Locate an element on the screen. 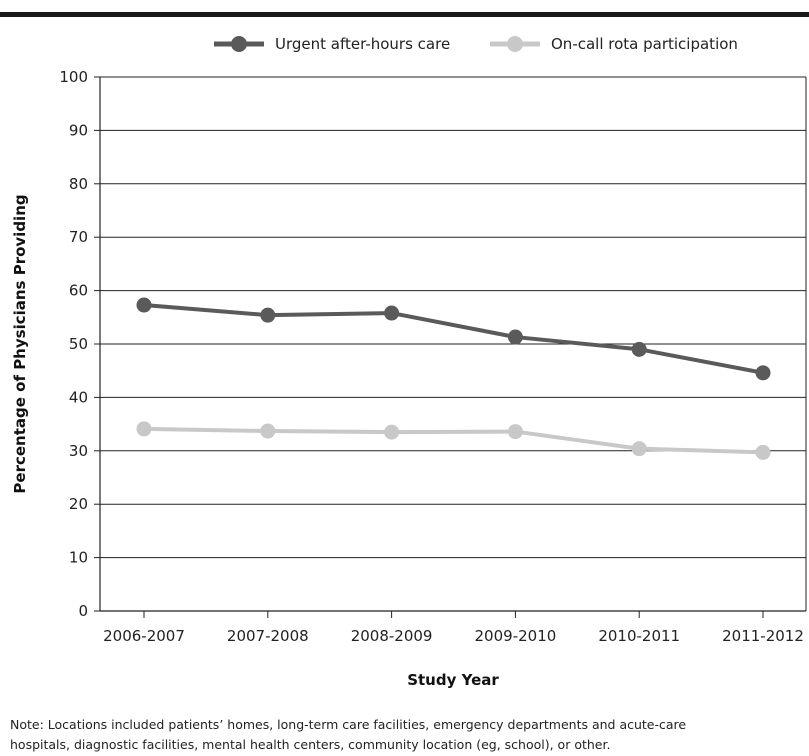 The image size is (809, 756). y-tick-label: 30 is located at coordinates (78, 451).